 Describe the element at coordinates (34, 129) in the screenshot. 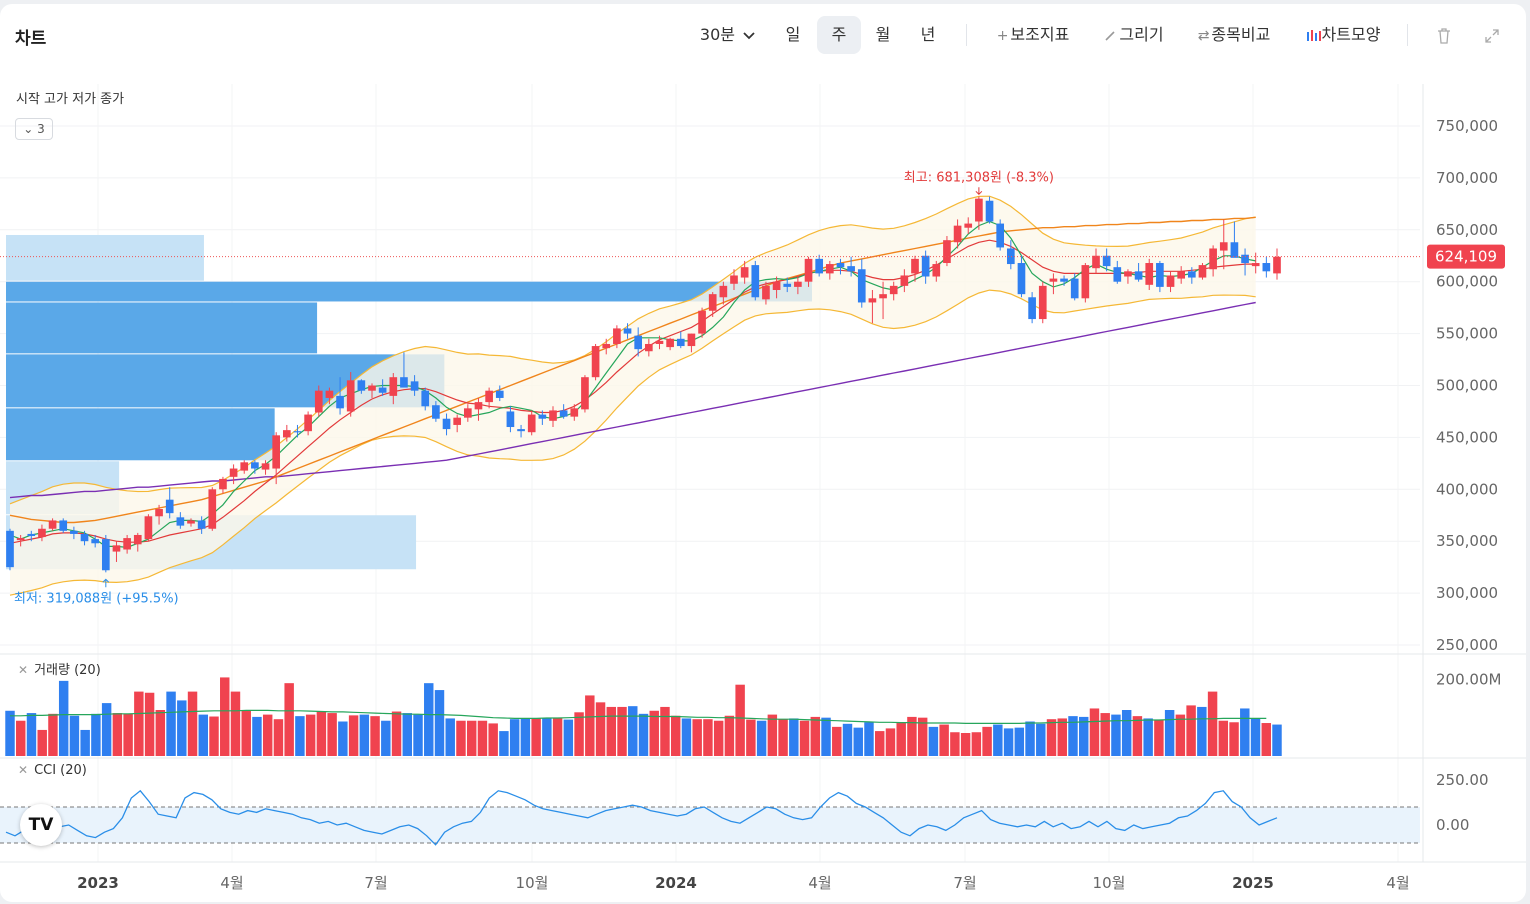

I see `legend-collapse-toggle: ⌄ 3` at that location.